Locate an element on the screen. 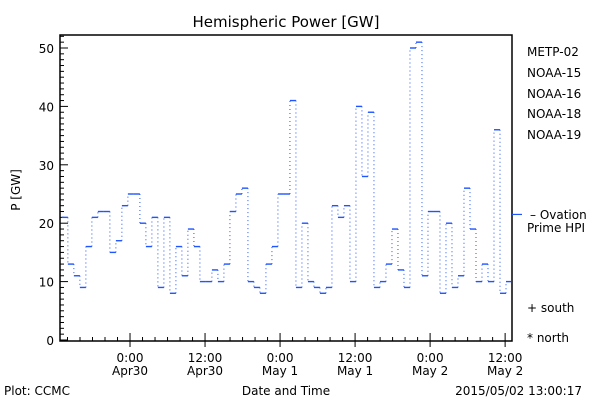 This screenshot has height=400, width=600. plot-credit: Plot: CCMC is located at coordinates (37, 391).